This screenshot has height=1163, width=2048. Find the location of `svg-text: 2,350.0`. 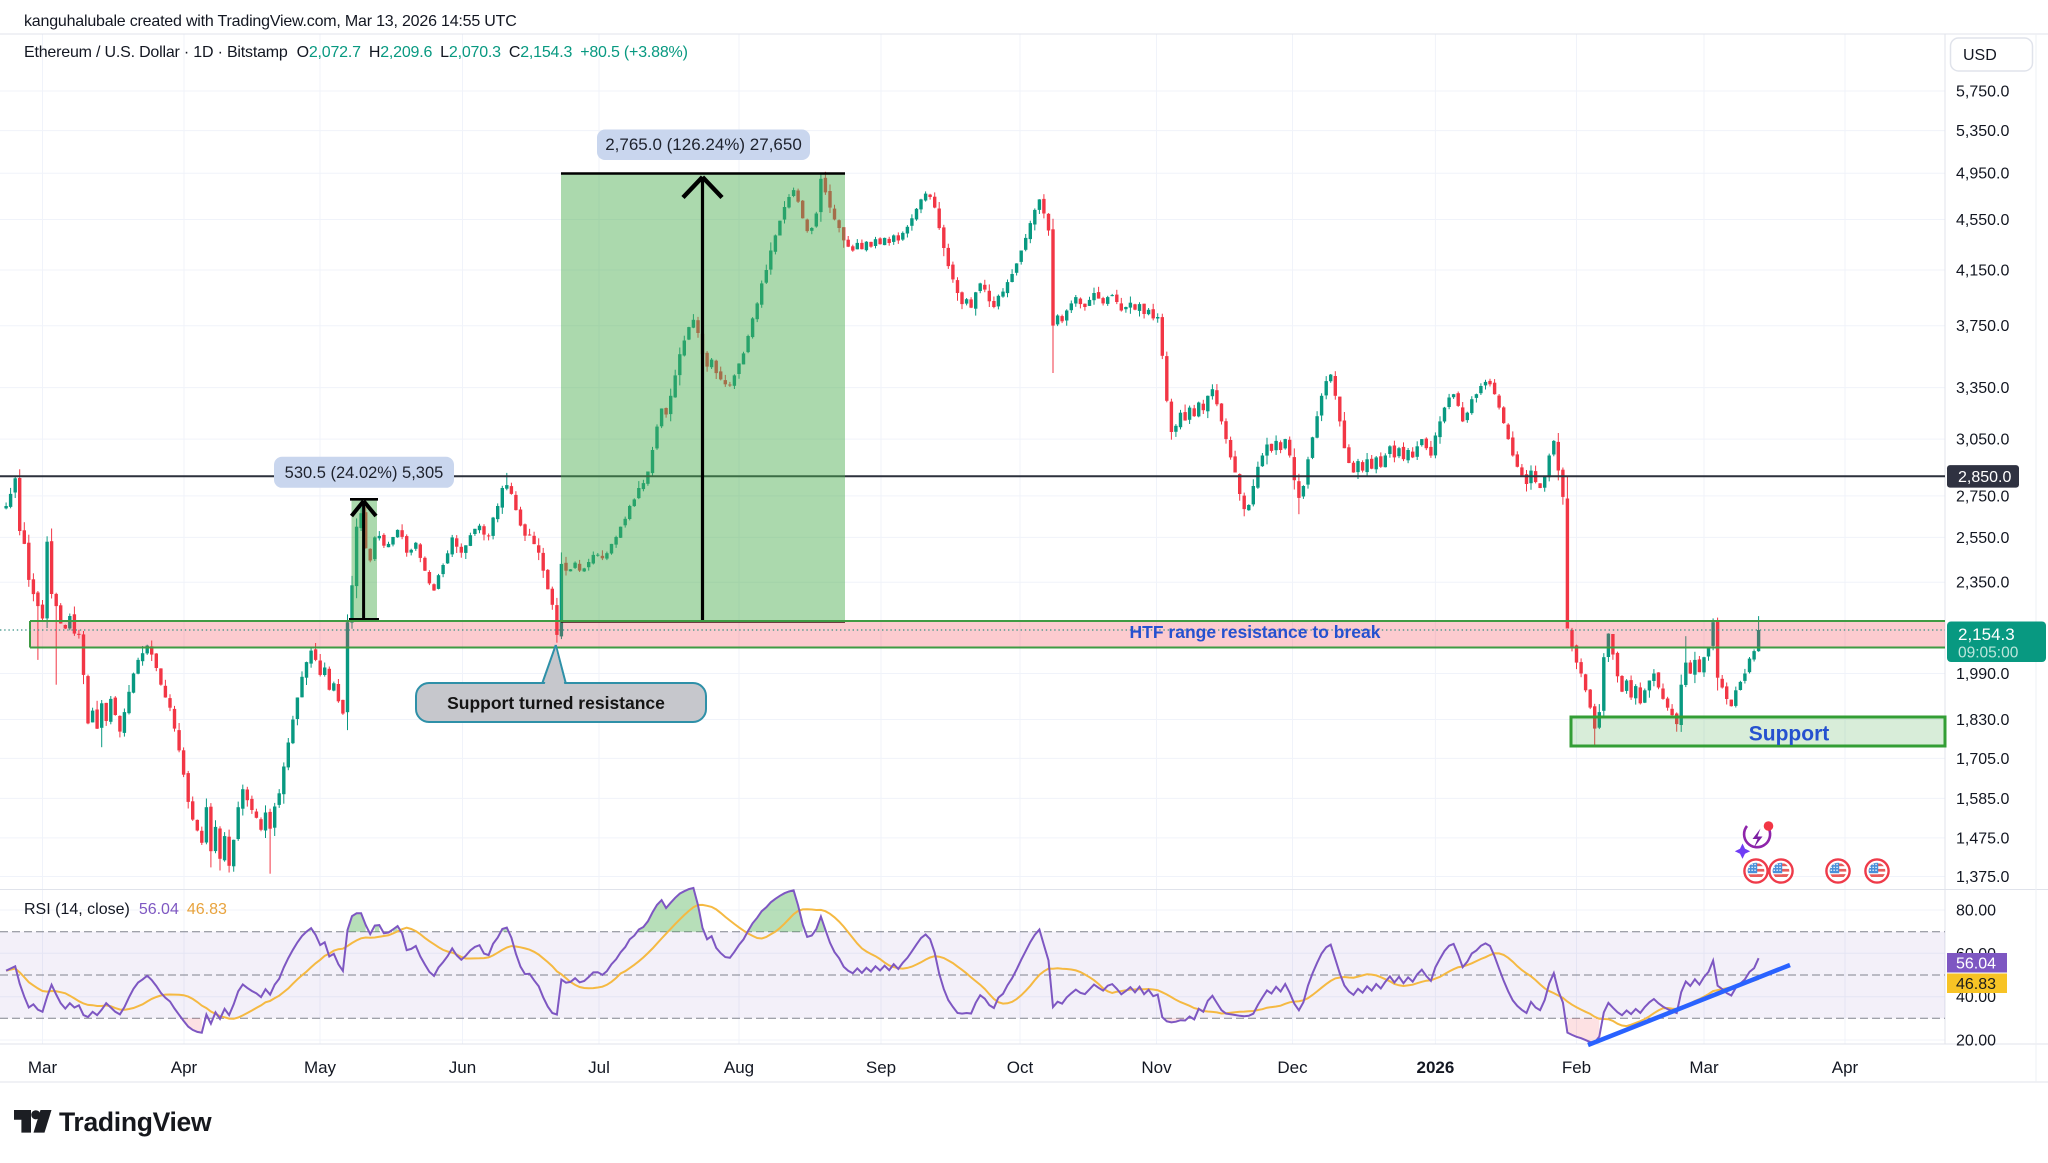

svg-text: 2,350.0 is located at coordinates (1982, 583).